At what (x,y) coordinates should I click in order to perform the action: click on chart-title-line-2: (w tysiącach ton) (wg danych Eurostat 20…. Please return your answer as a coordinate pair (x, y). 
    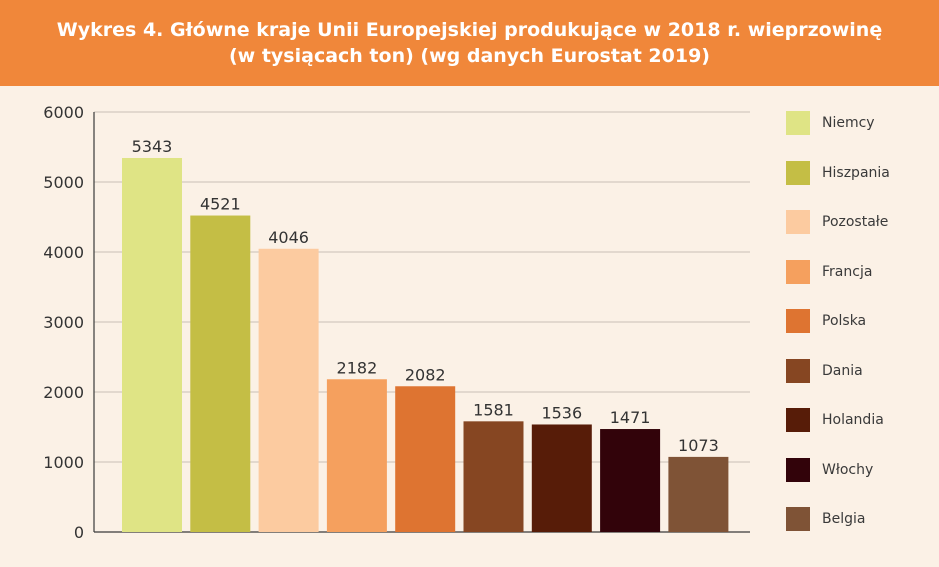
    Looking at the image, I should click on (469, 56).